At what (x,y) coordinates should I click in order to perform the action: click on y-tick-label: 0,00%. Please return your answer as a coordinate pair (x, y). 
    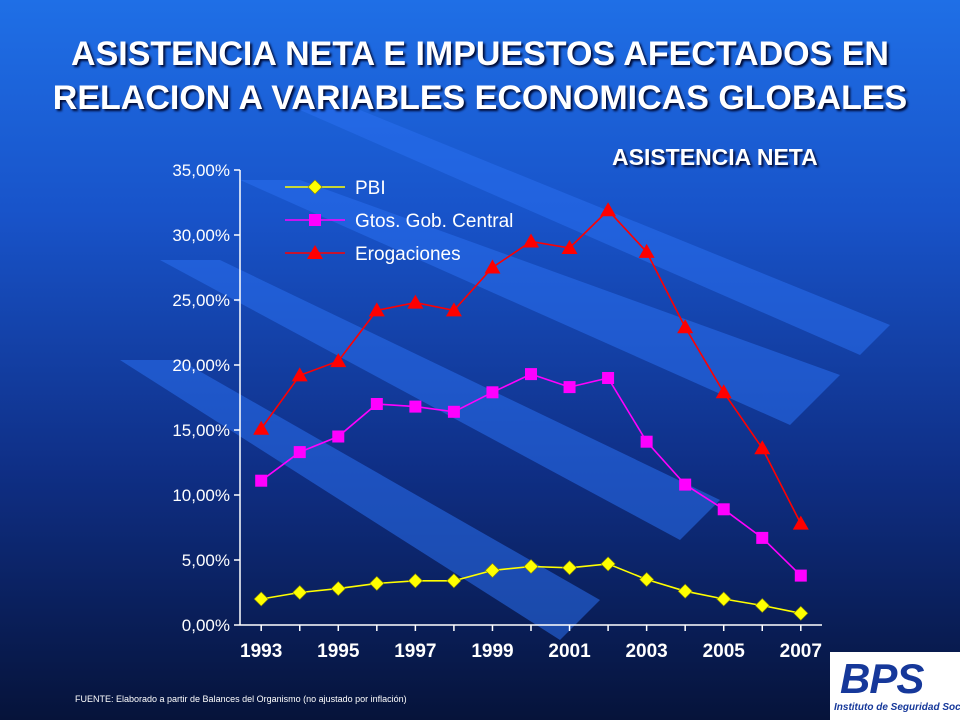
    Looking at the image, I should click on (206, 625).